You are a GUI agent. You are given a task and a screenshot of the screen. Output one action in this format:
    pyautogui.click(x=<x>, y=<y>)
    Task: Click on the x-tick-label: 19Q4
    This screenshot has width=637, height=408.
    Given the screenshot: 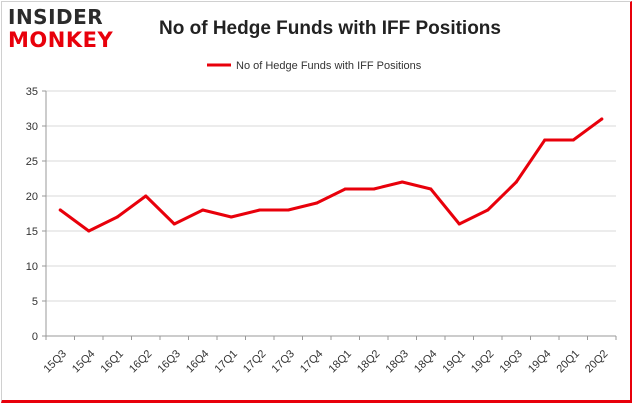 What is the action you would take?
    pyautogui.click(x=540, y=362)
    